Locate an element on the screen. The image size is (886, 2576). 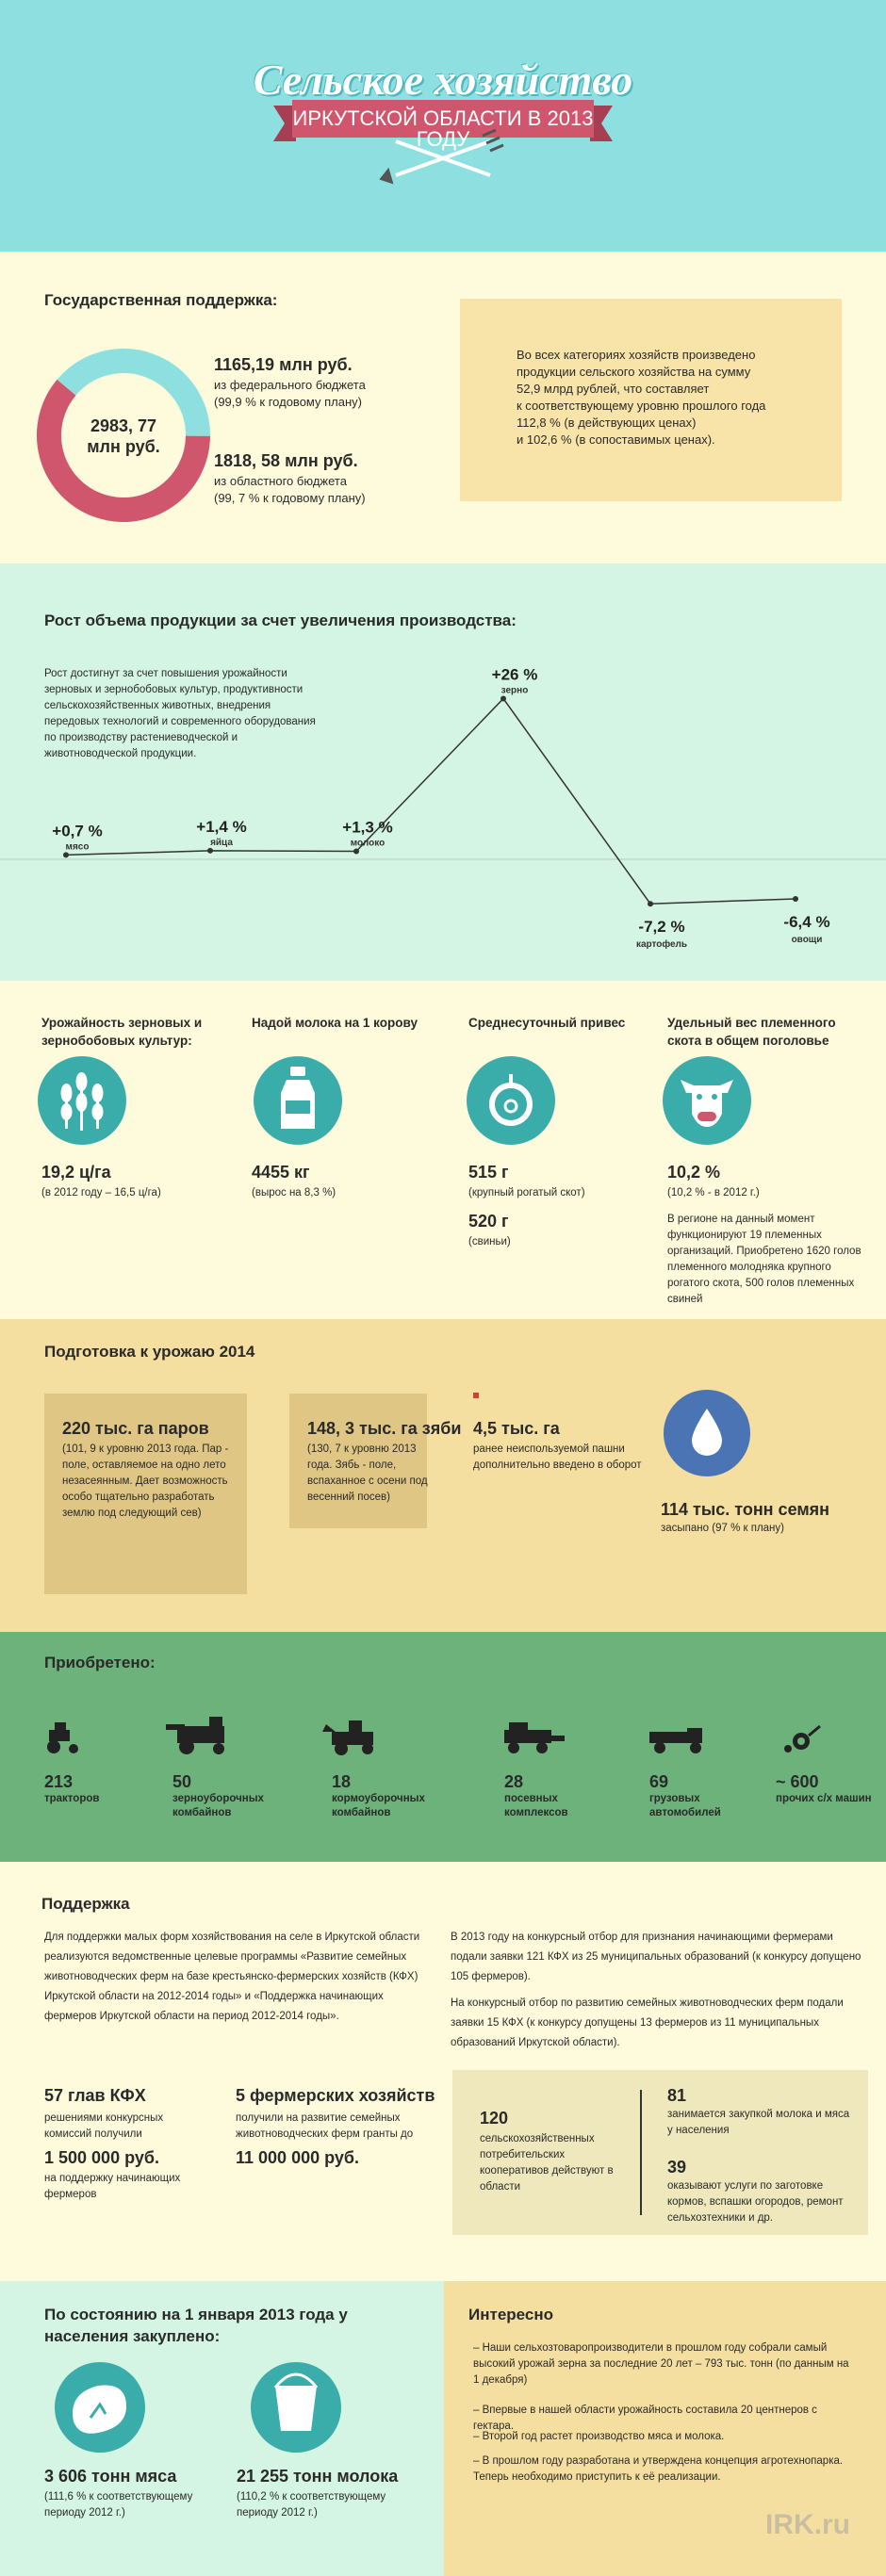
category-label: овощи is located at coordinates (807, 940).